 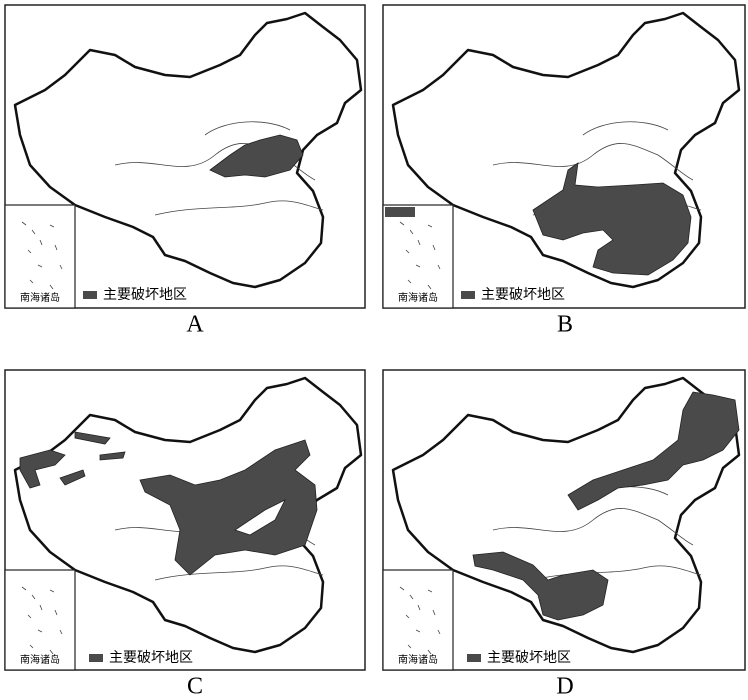 I want to click on panel-label: D, so click(x=564, y=687).